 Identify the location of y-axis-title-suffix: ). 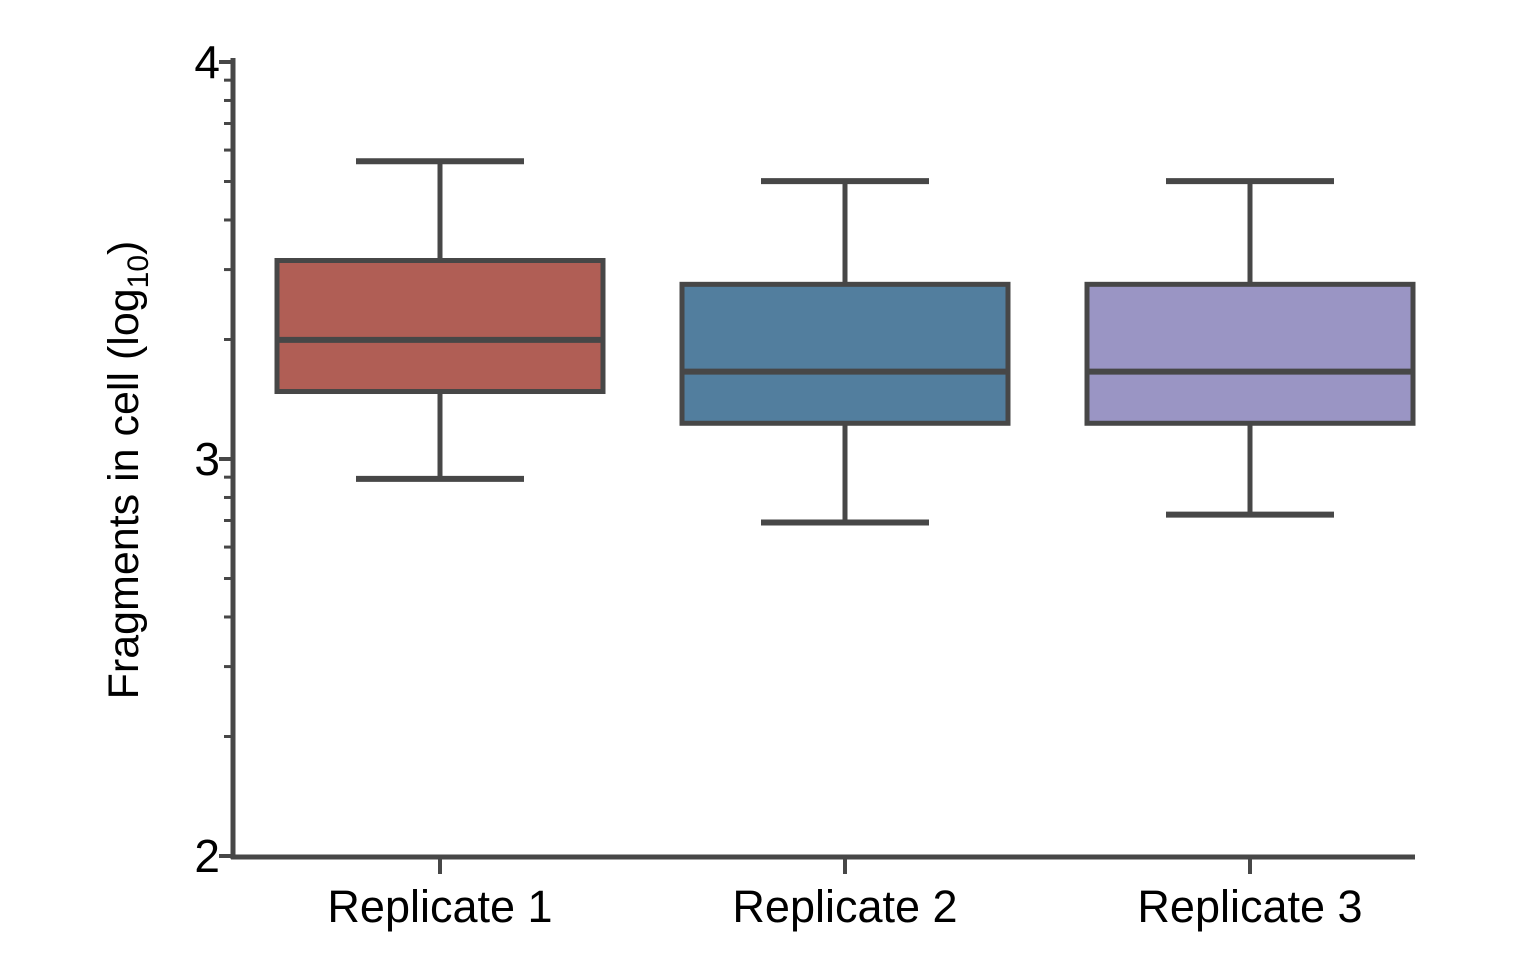
(124, 248).